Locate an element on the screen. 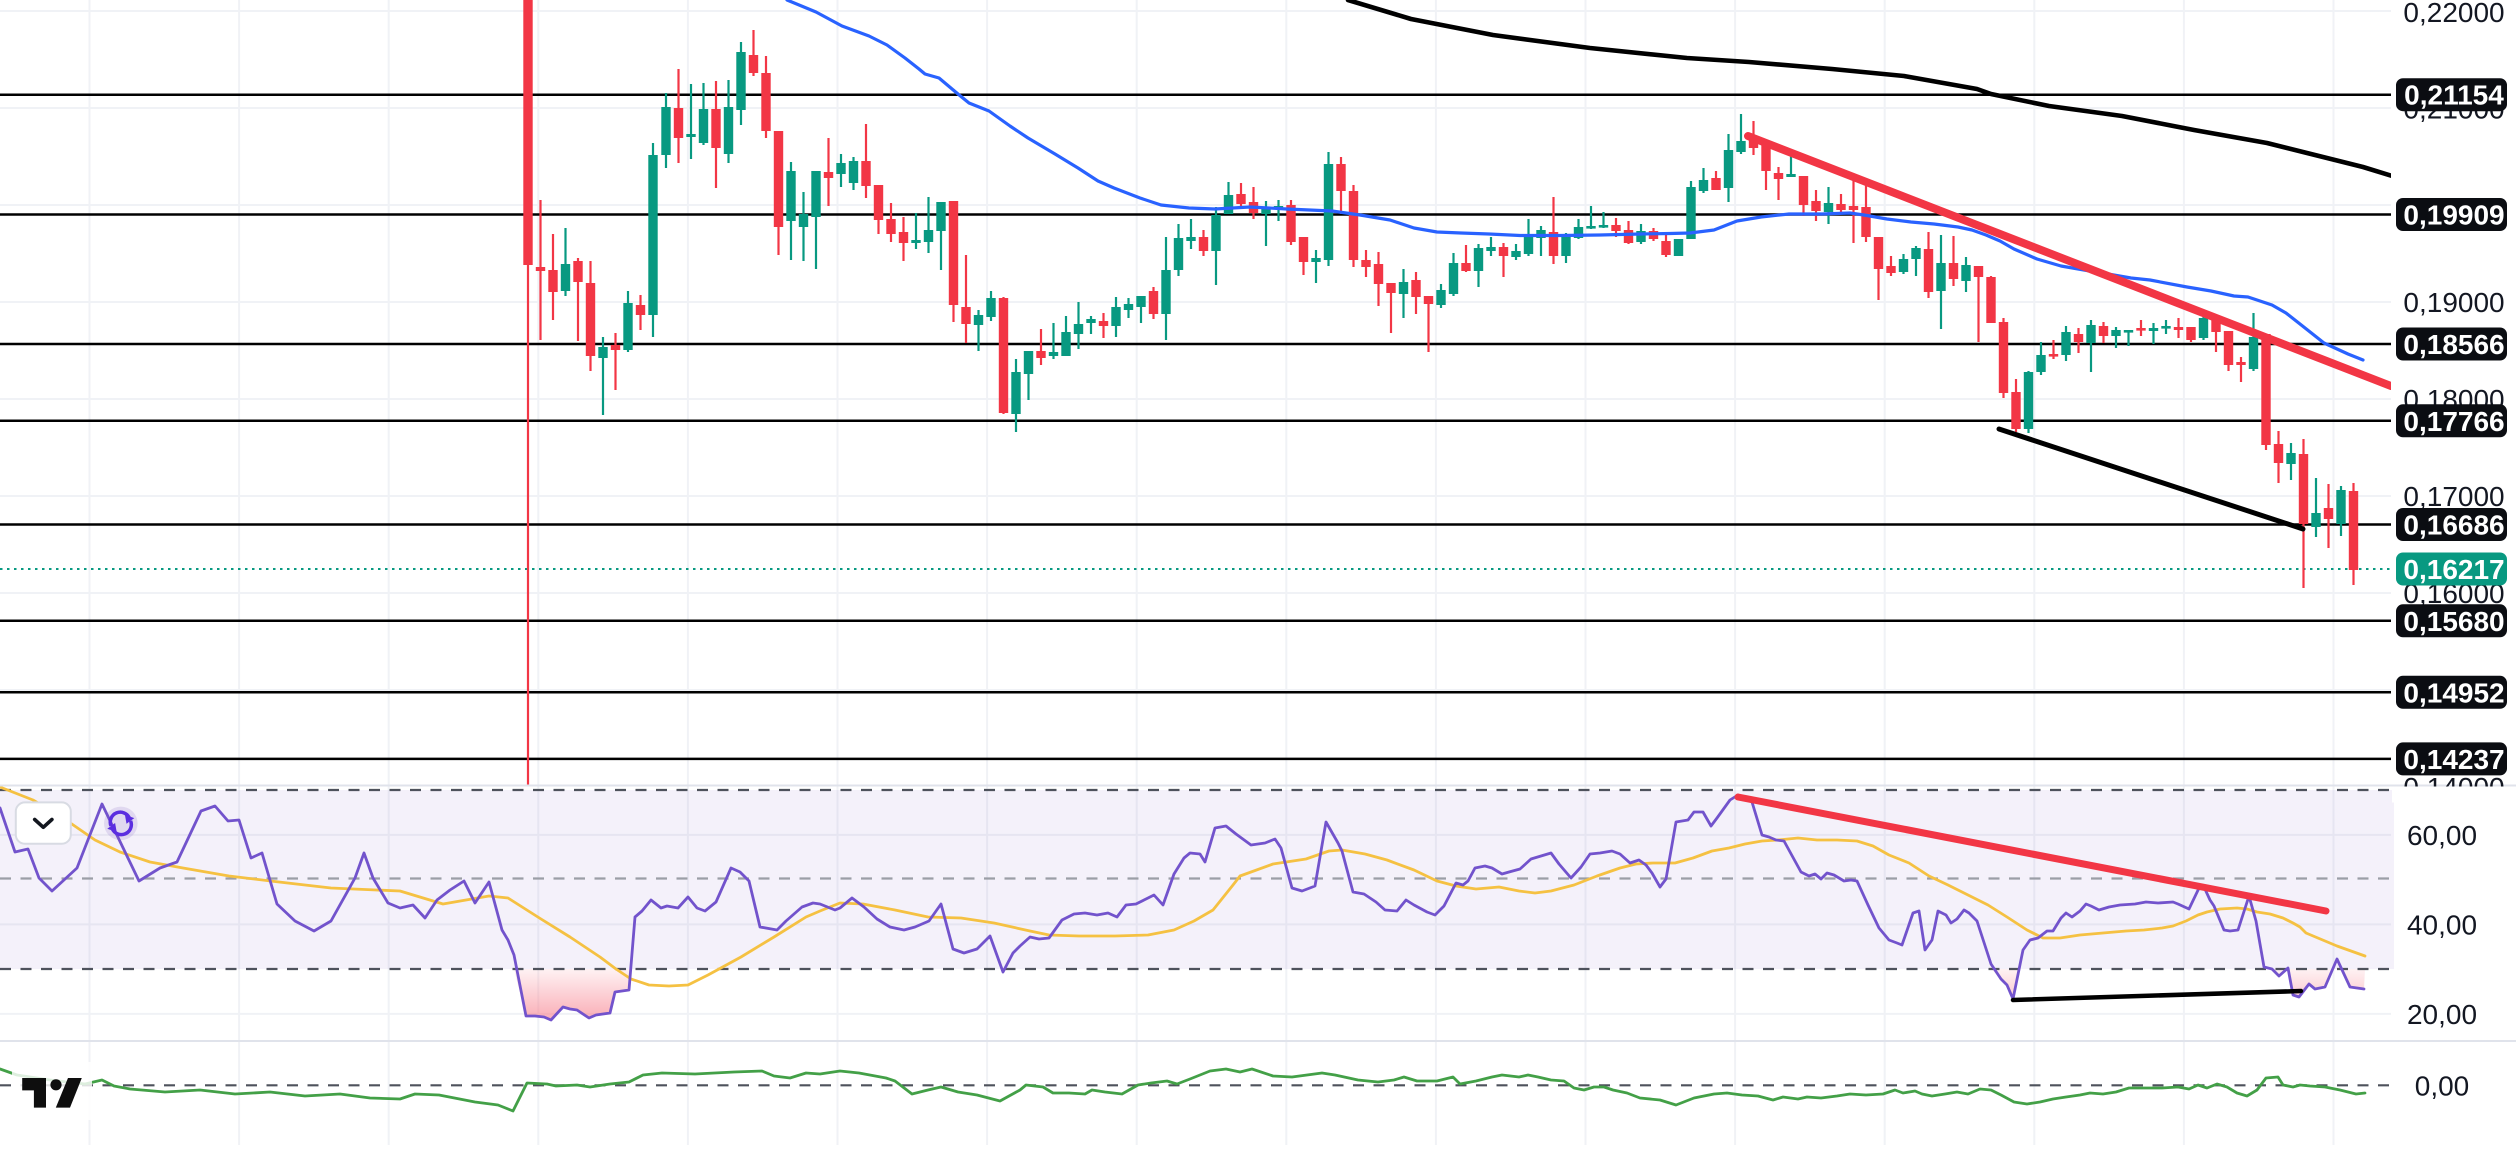 The image size is (2516, 1150). svg-text: 0,19000 is located at coordinates (2453, 302).